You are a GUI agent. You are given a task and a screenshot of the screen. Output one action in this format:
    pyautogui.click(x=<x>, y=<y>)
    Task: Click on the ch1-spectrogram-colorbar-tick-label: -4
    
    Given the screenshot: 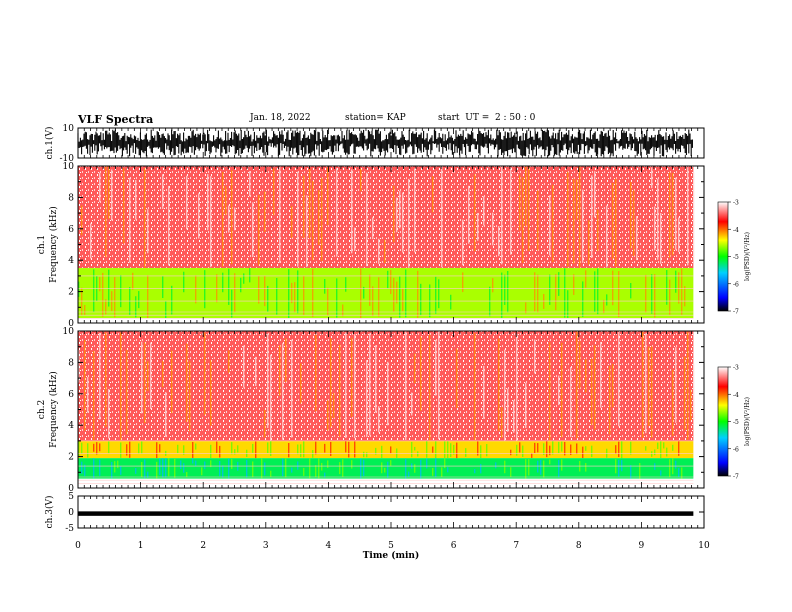 What is the action you would take?
    pyautogui.click(x=736, y=230)
    